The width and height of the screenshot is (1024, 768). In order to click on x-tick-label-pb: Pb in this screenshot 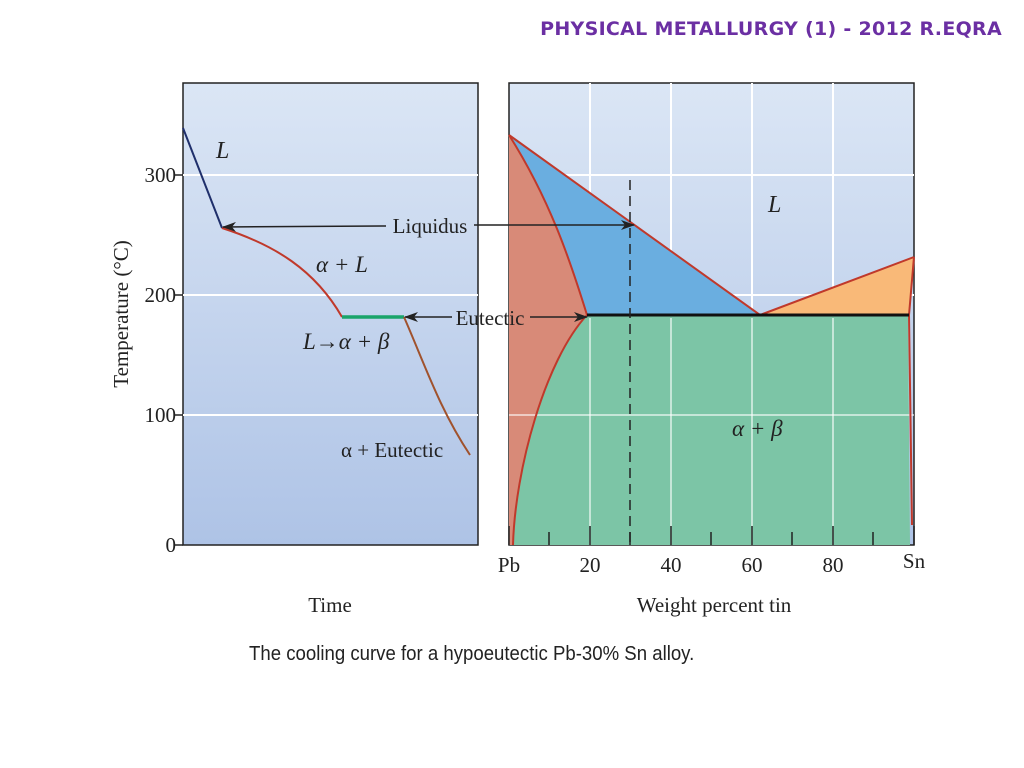, I will do `click(509, 565)`.